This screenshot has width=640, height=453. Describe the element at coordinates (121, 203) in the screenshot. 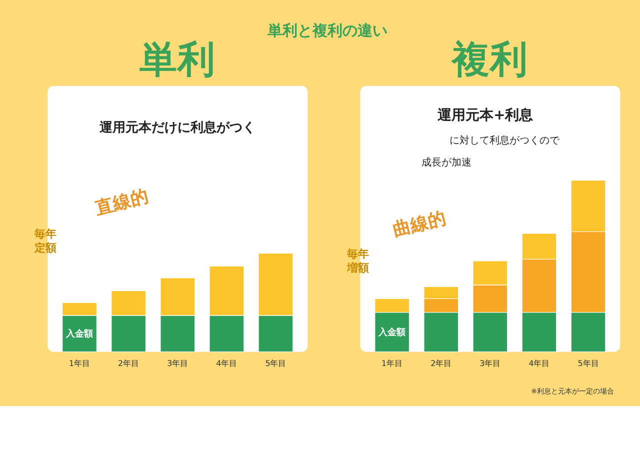

I see `text: 直線的` at that location.